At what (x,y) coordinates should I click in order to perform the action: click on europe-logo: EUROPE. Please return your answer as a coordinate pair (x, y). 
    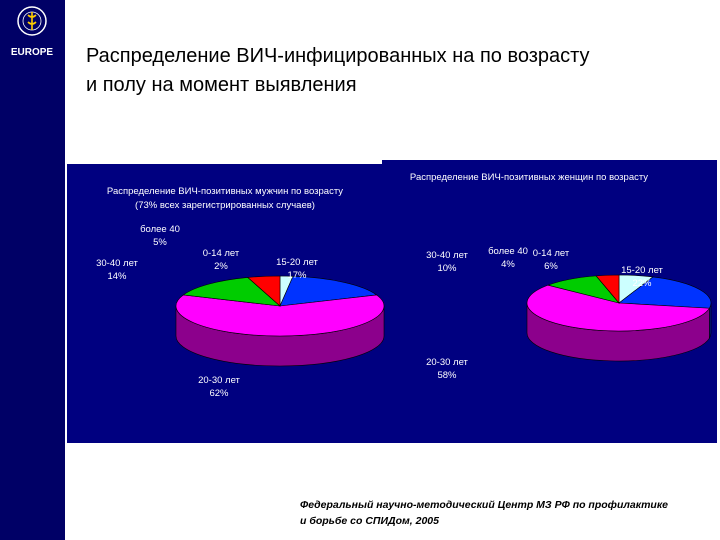
    Looking at the image, I should click on (32, 32).